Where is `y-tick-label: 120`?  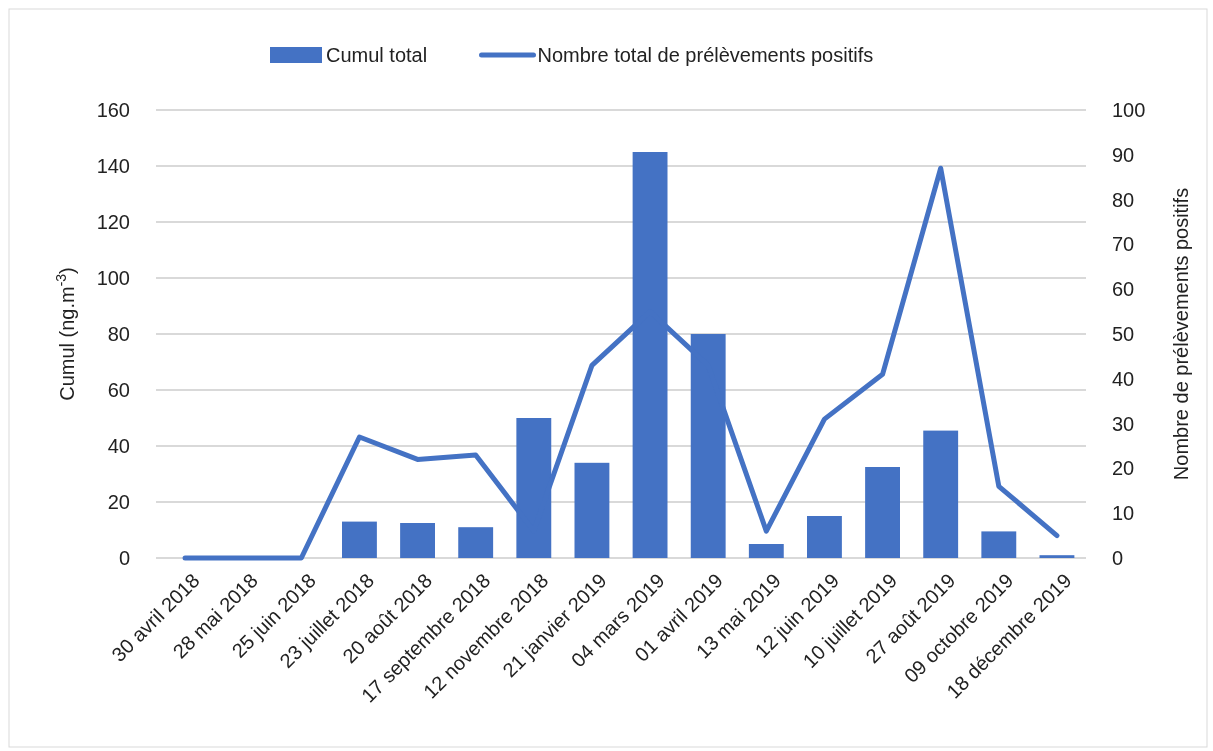 y-tick-label: 120 is located at coordinates (113, 222).